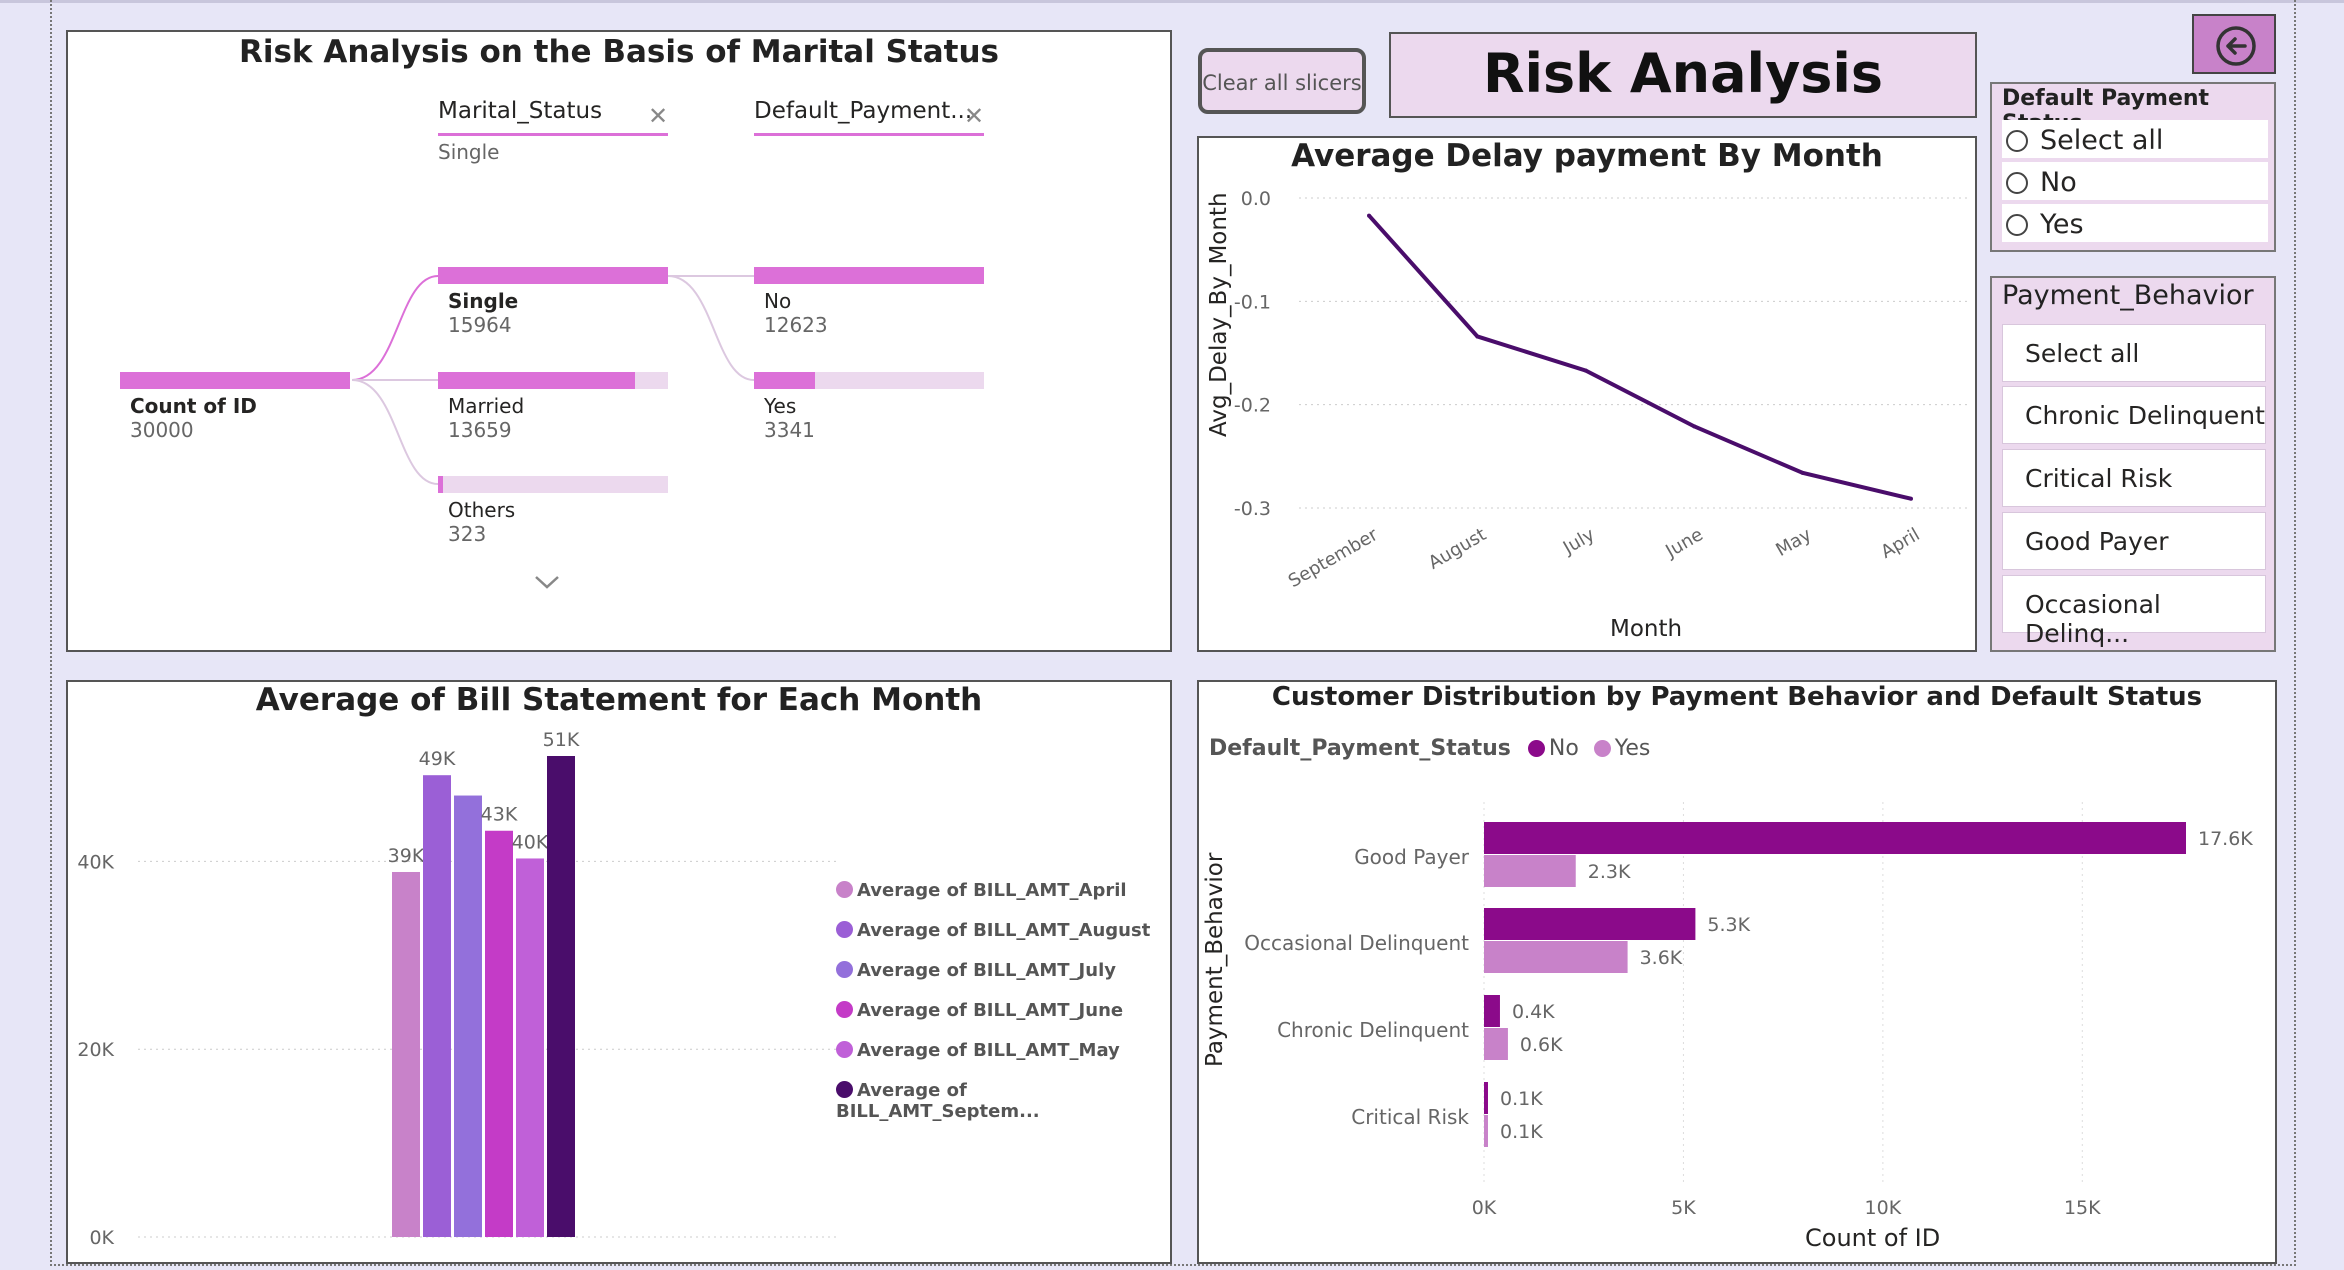  What do you see at coordinates (1356, 943) in the screenshot?
I see `dist-category-label: Occasional Delinquent` at bounding box center [1356, 943].